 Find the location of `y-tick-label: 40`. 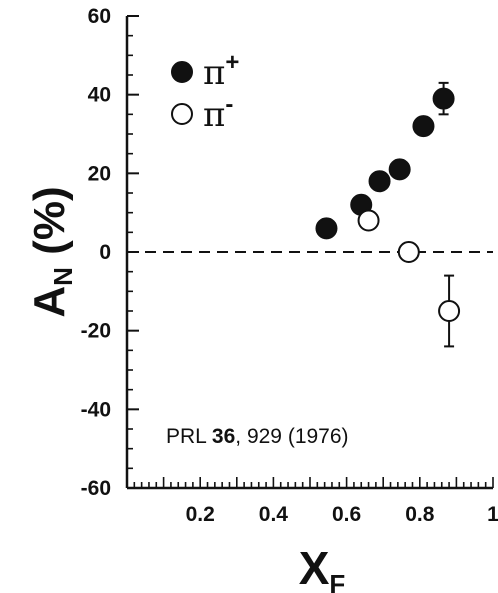

y-tick-label: 40 is located at coordinates (99, 95).